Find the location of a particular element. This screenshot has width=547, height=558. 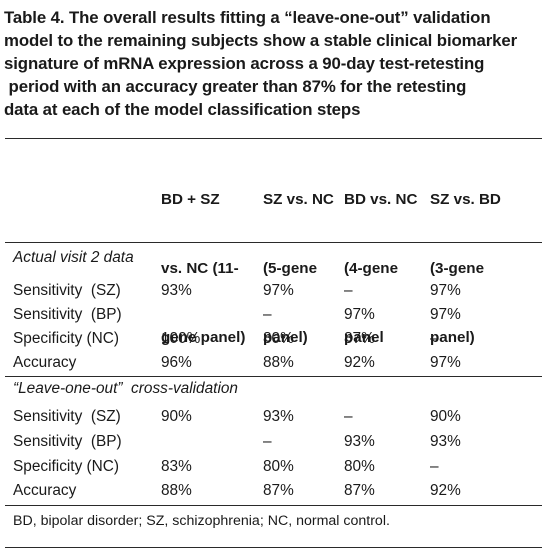

table-top-rule is located at coordinates (273, 138).